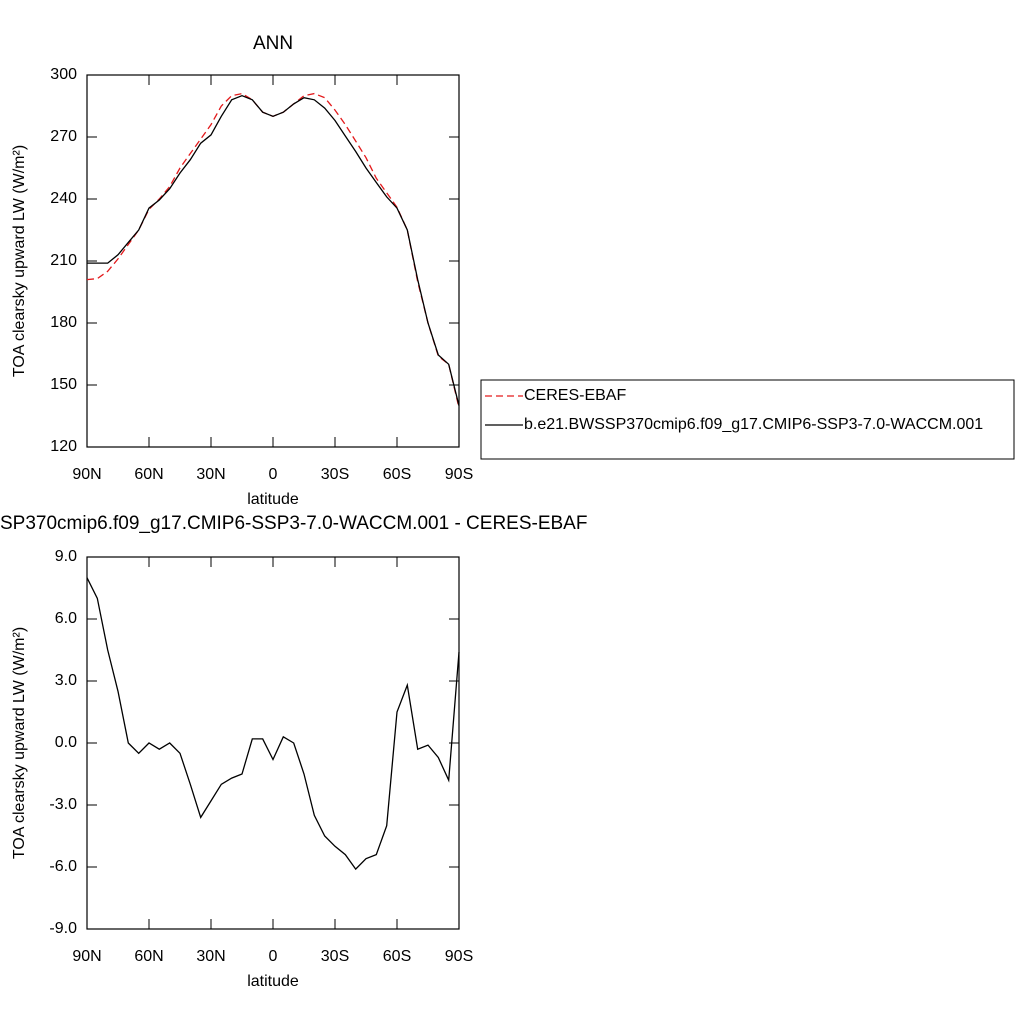  What do you see at coordinates (63, 260) in the screenshot?
I see `y-tick-label: 210` at bounding box center [63, 260].